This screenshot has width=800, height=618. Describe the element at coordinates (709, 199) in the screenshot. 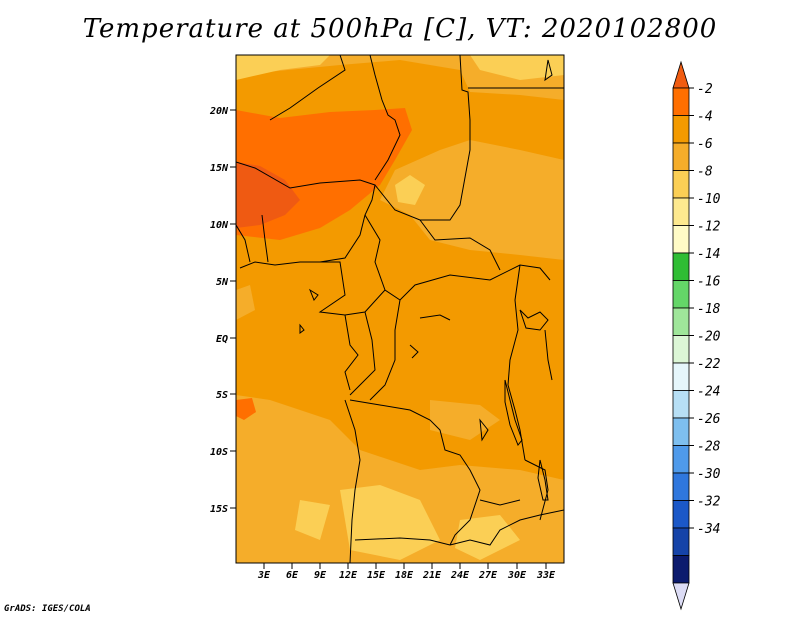

I see `colorbar-label: -10` at that location.